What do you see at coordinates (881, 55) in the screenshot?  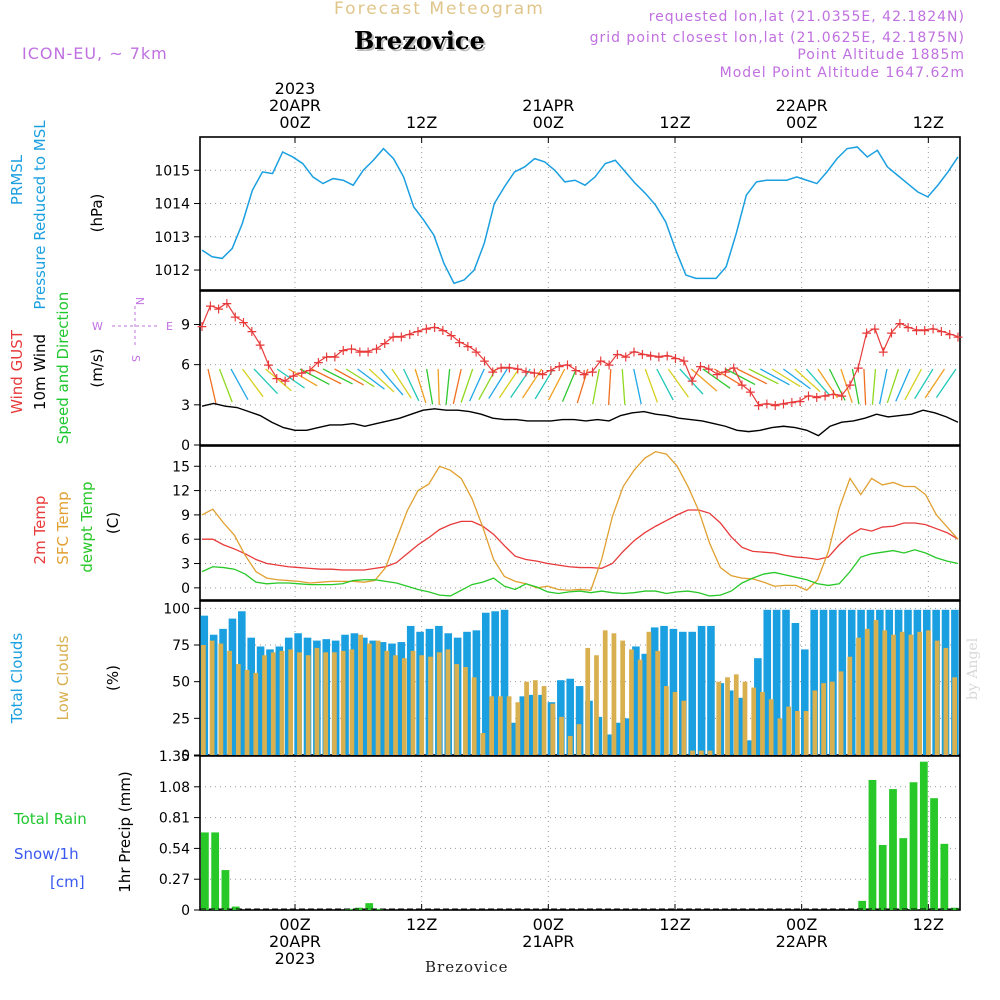 I see `point-altitude: Point Altitude 1885m` at bounding box center [881, 55].